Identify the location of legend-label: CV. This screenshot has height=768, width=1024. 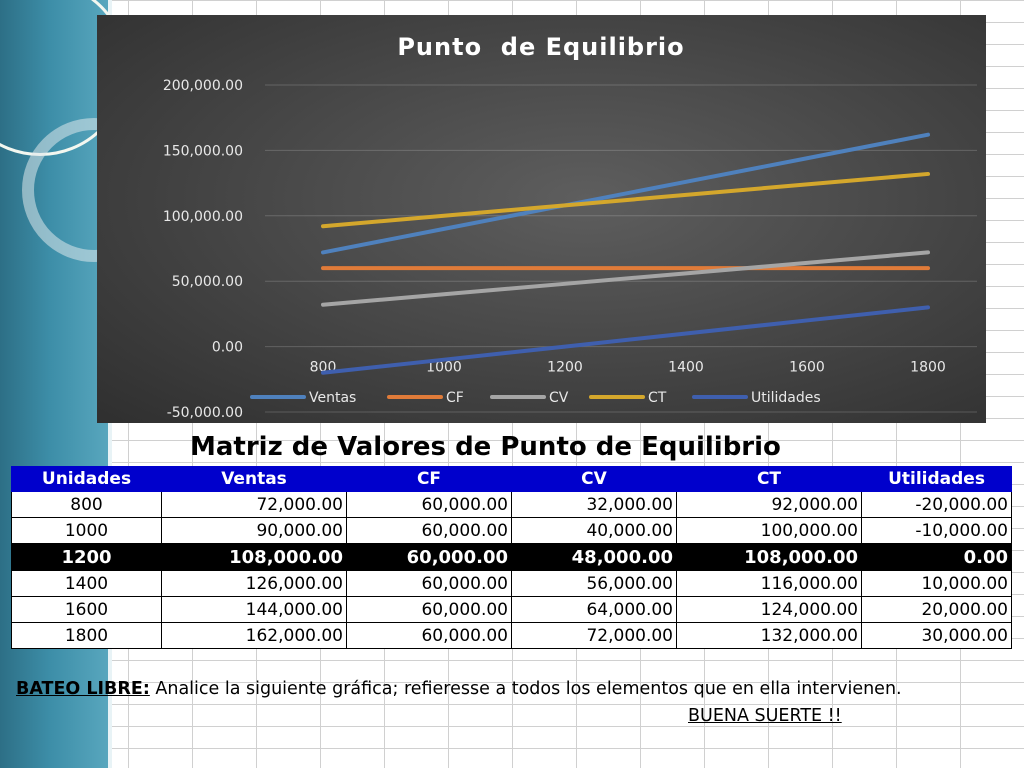
(559, 398).